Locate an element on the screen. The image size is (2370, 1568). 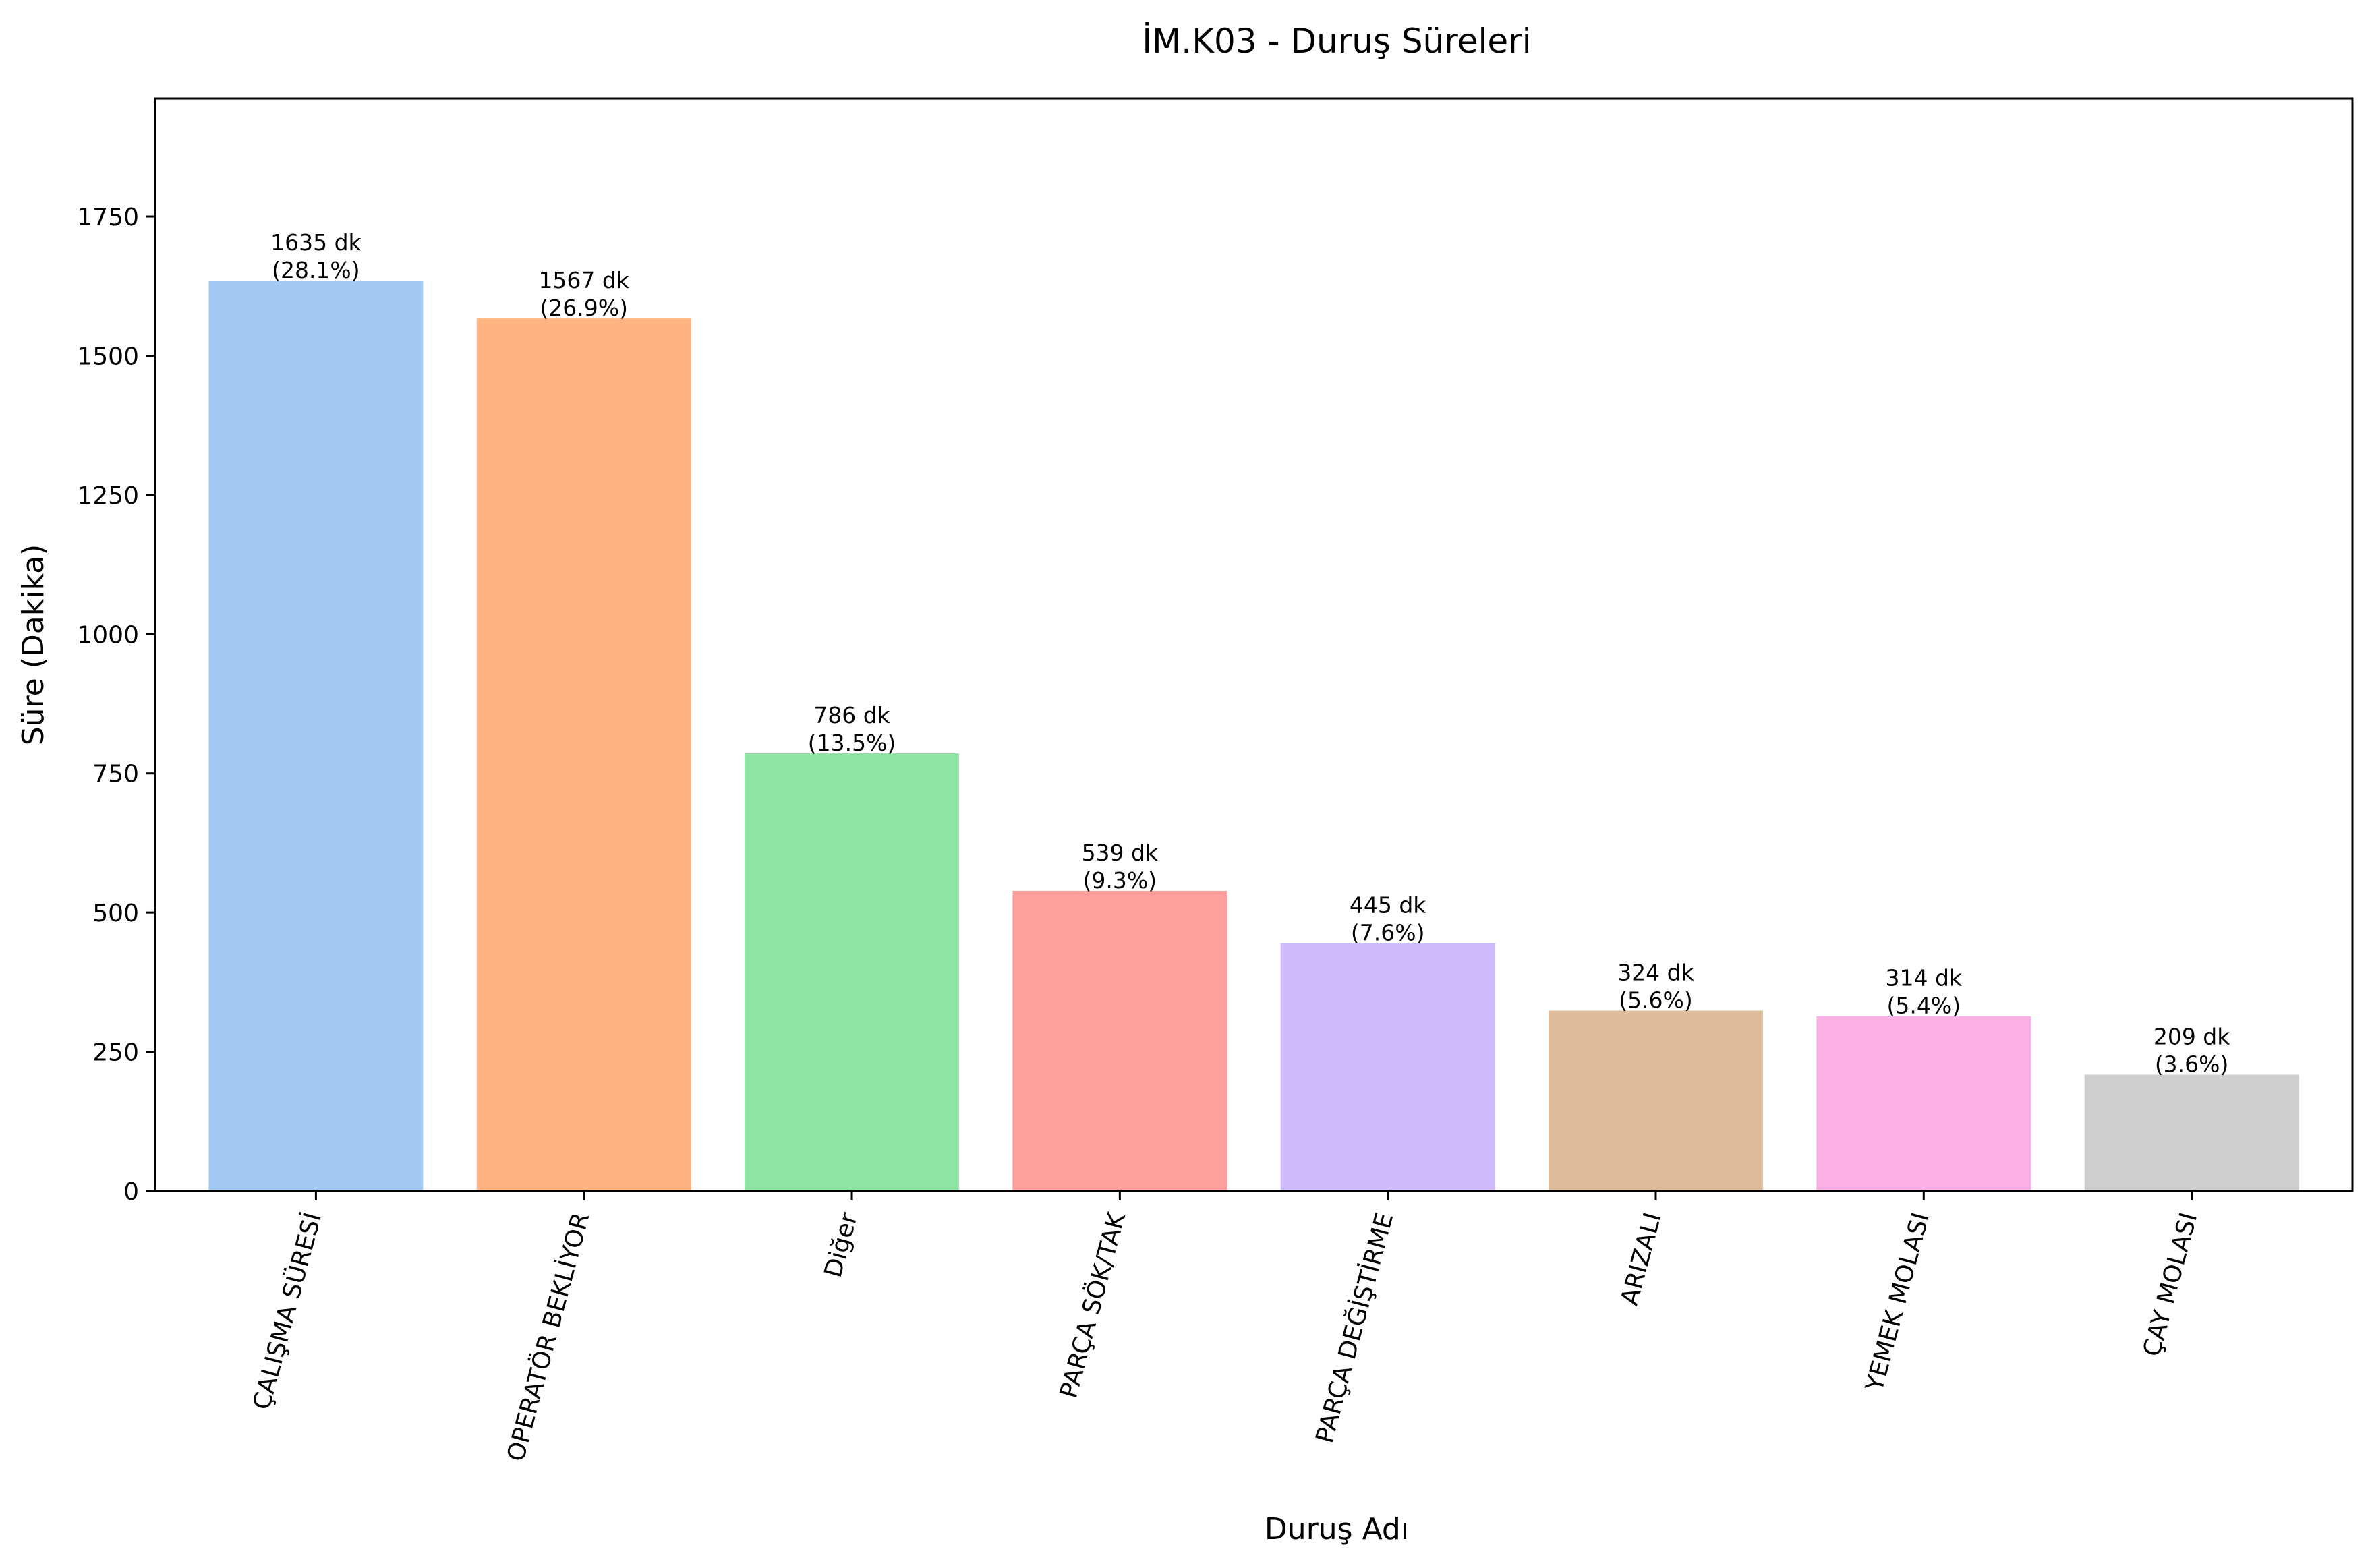
bar-percent-label: (9.3%) is located at coordinates (1120, 880).